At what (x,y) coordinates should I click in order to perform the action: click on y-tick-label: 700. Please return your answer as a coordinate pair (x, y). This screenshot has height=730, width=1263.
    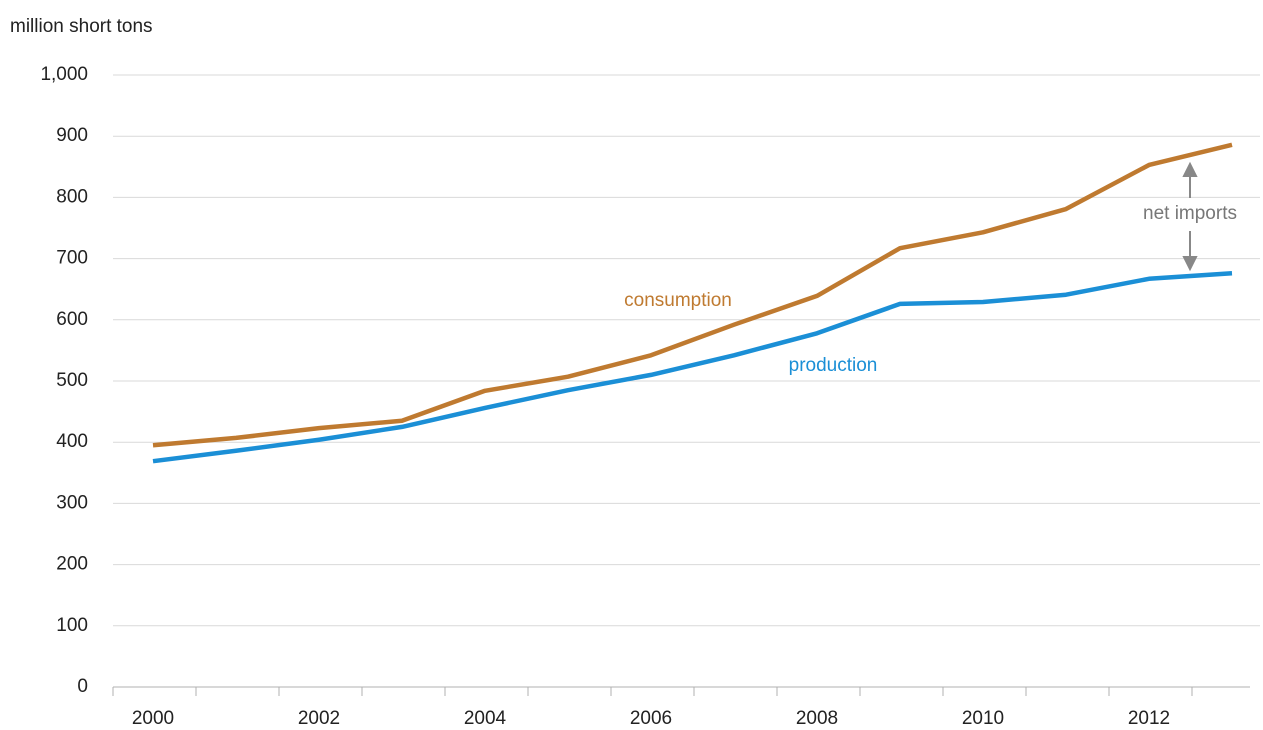
    Looking at the image, I should click on (72, 258).